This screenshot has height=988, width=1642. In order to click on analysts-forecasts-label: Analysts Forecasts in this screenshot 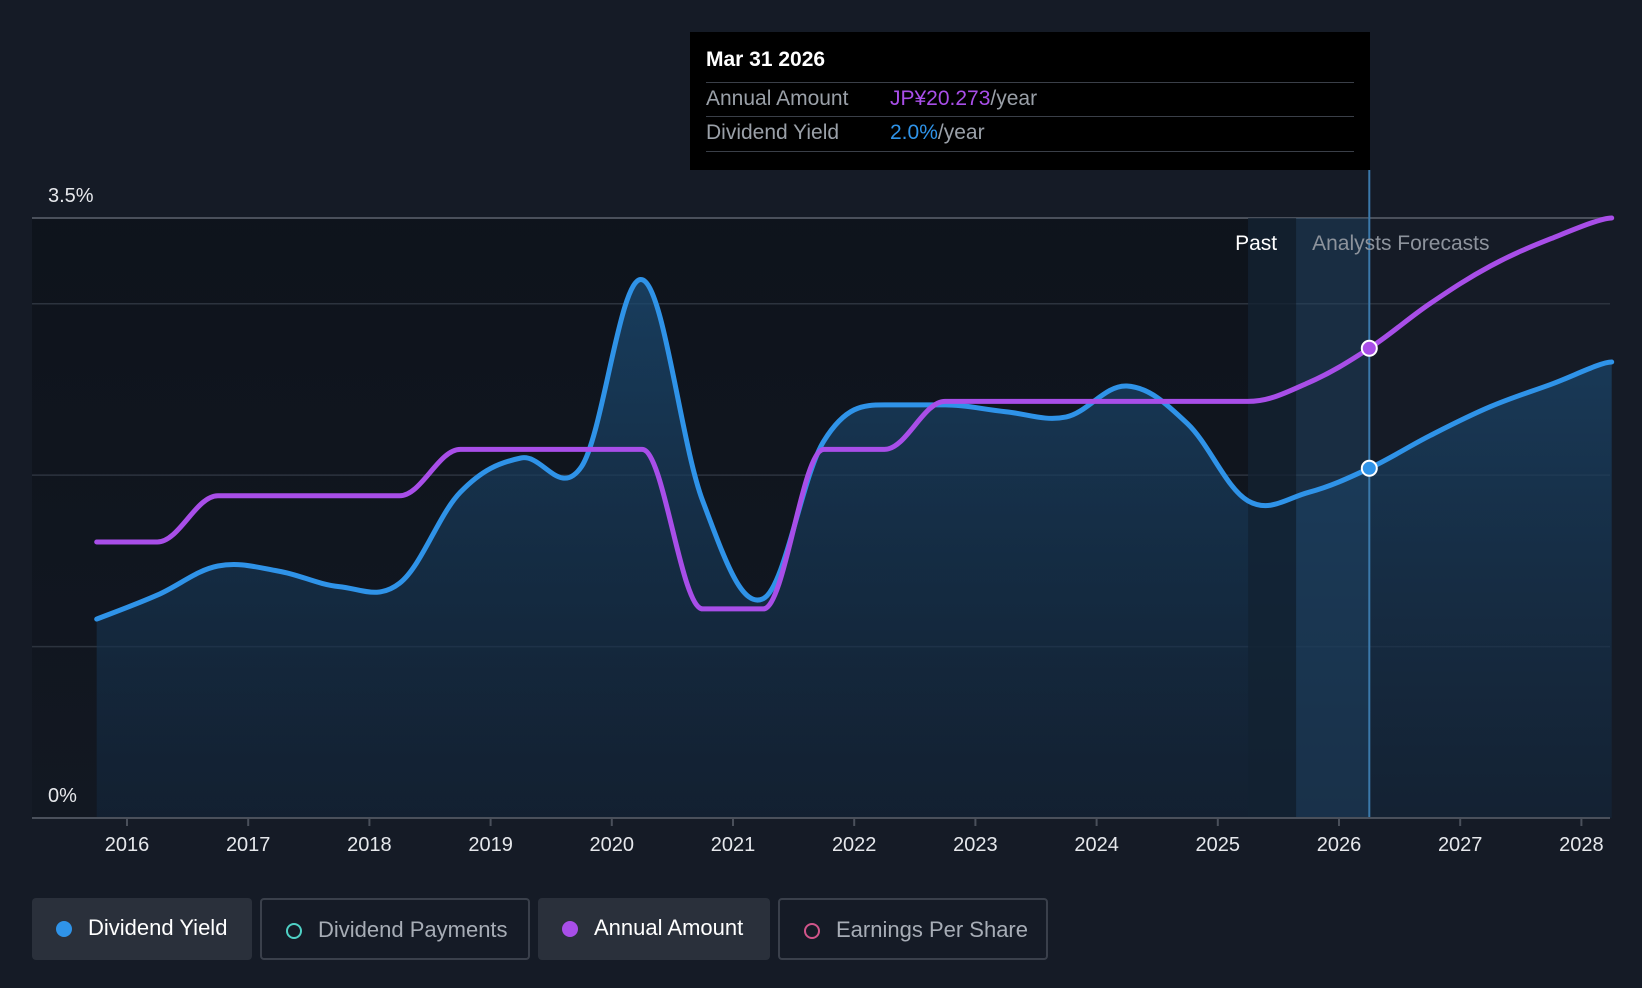, I will do `click(1400, 243)`.